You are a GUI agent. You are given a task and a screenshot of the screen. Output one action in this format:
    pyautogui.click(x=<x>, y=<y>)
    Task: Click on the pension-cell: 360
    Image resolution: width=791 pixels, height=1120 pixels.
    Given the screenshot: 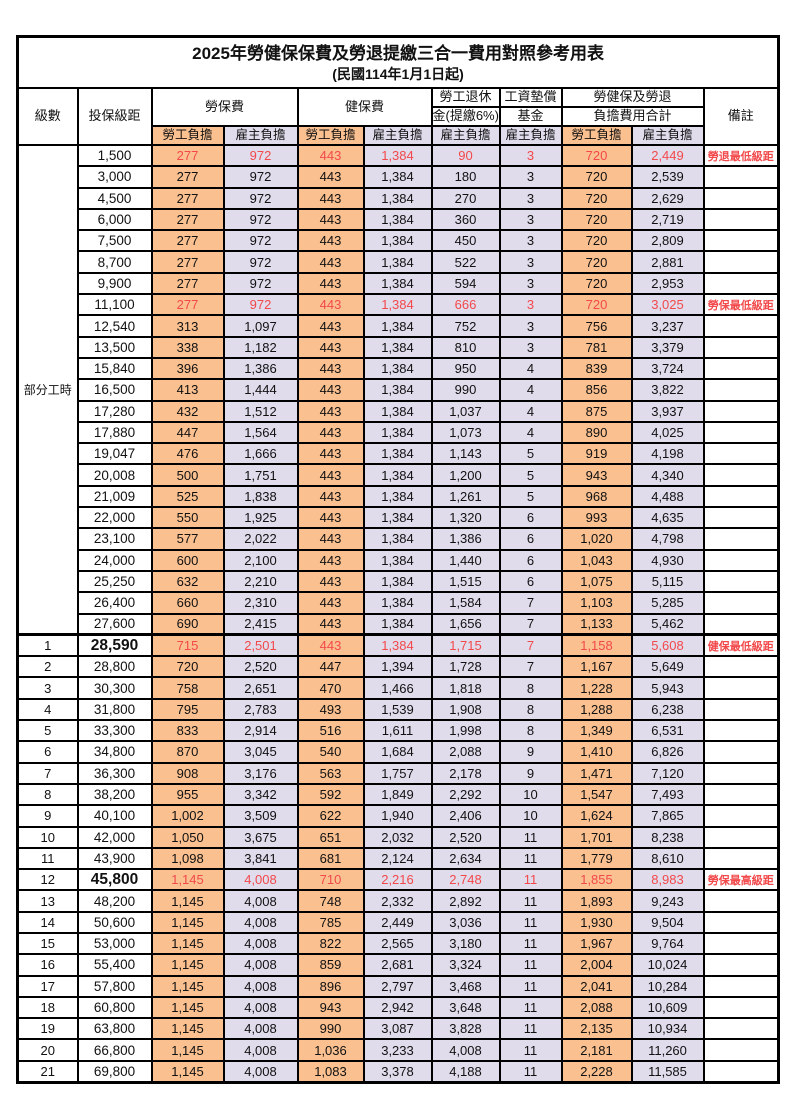 What is the action you would take?
    pyautogui.click(x=465, y=219)
    